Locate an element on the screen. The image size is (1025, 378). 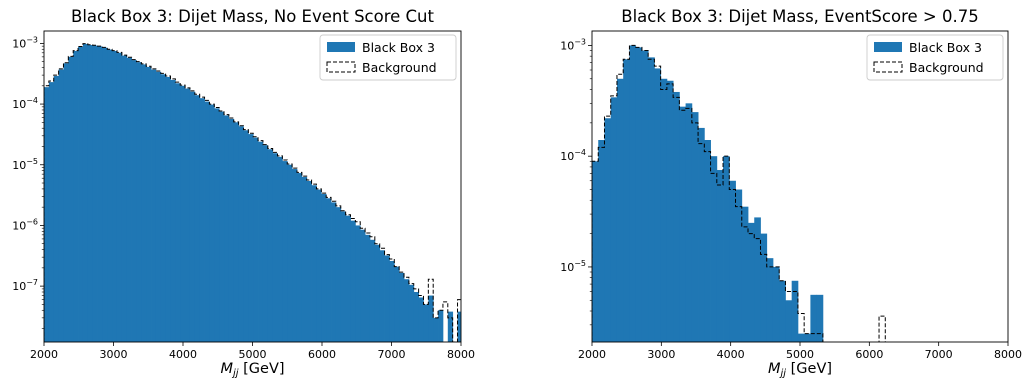
legend: Black Box 3 Background is located at coordinates (935, 57).